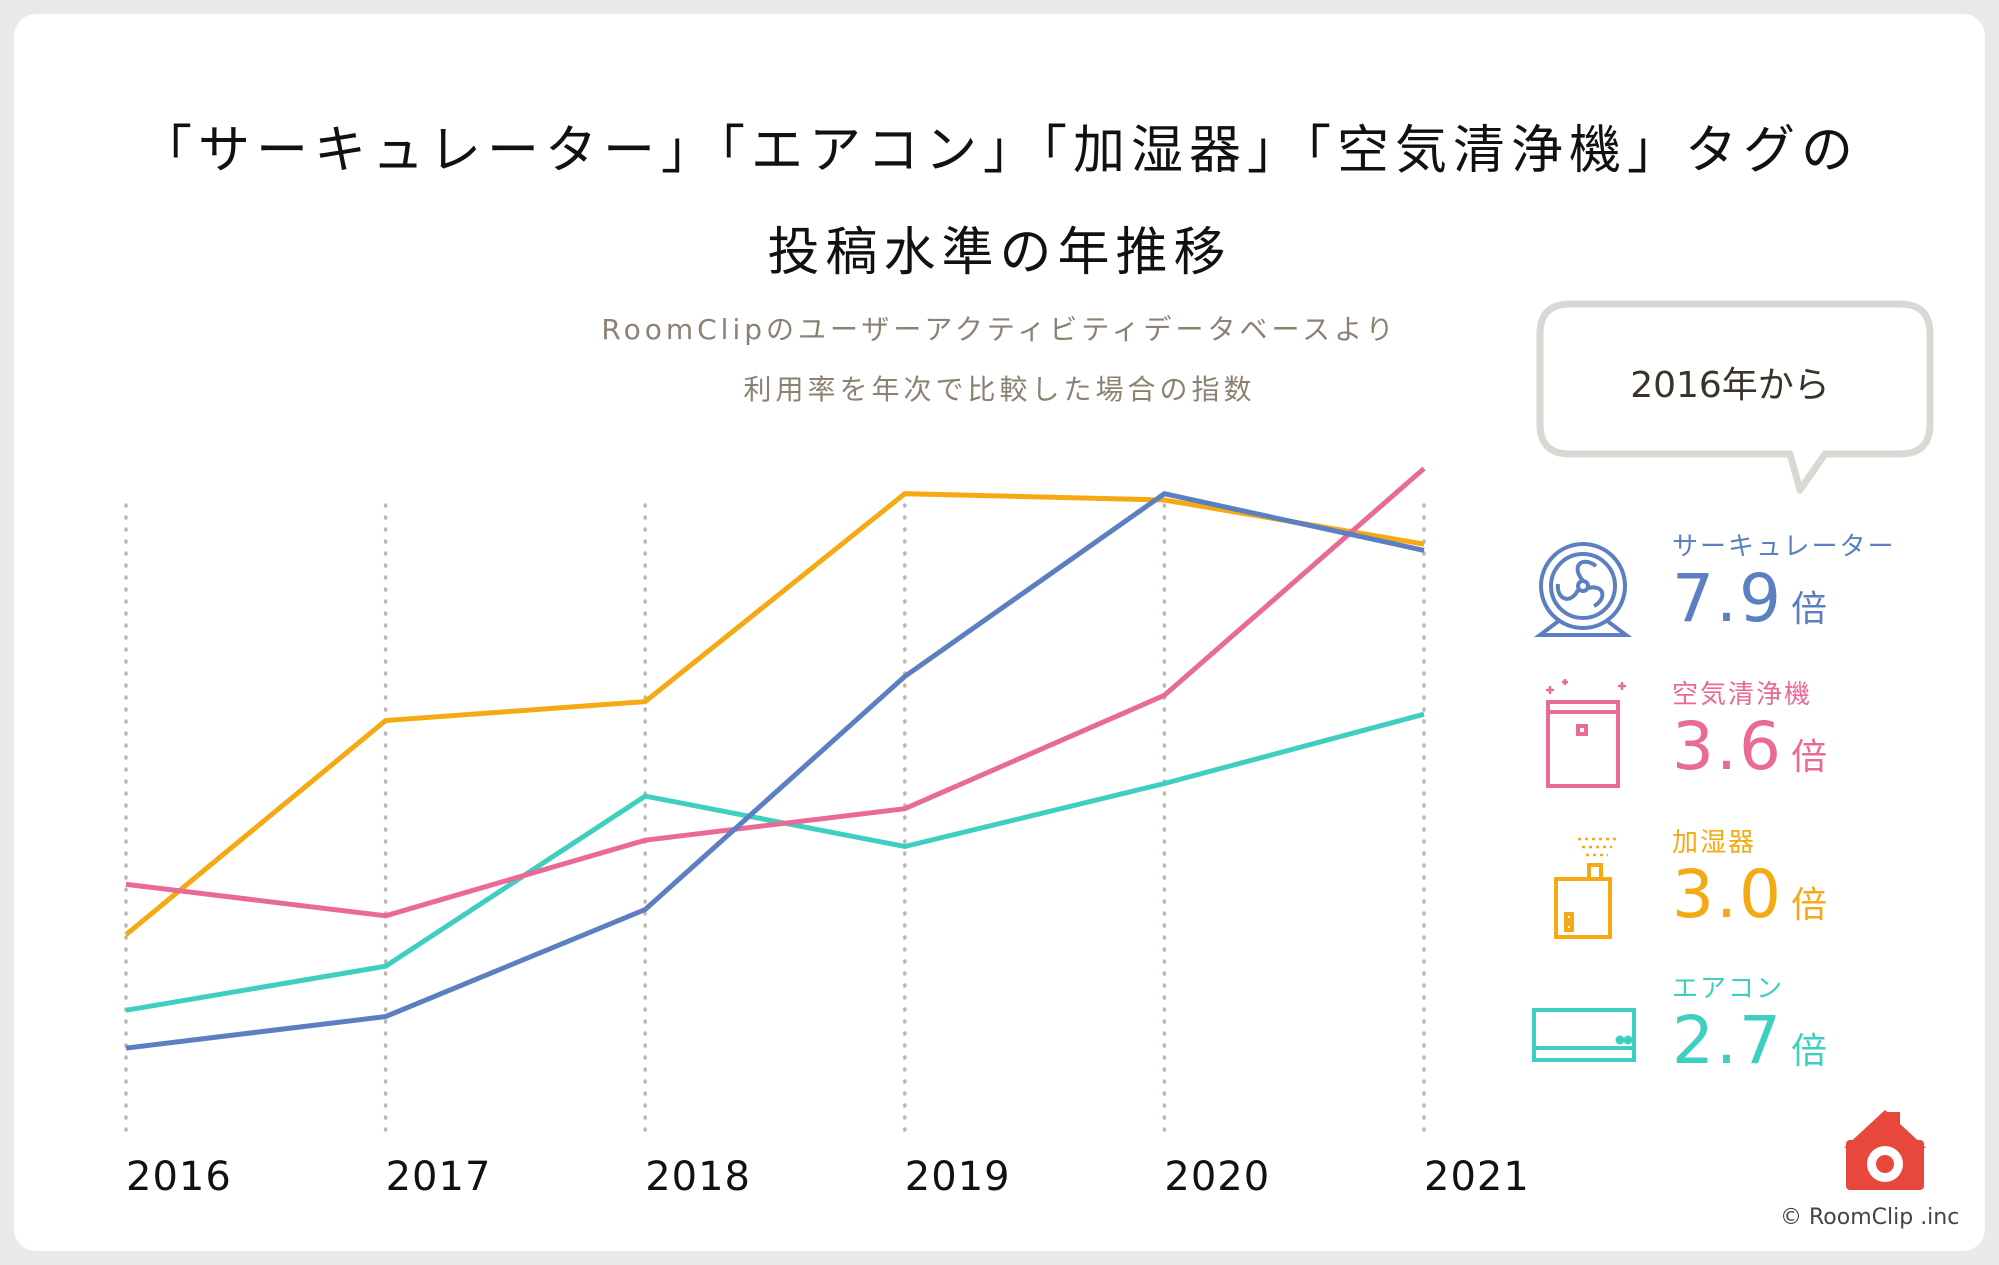  Describe the element at coordinates (1586, 733) in the screenshot. I see `air-purifier-icon` at that location.